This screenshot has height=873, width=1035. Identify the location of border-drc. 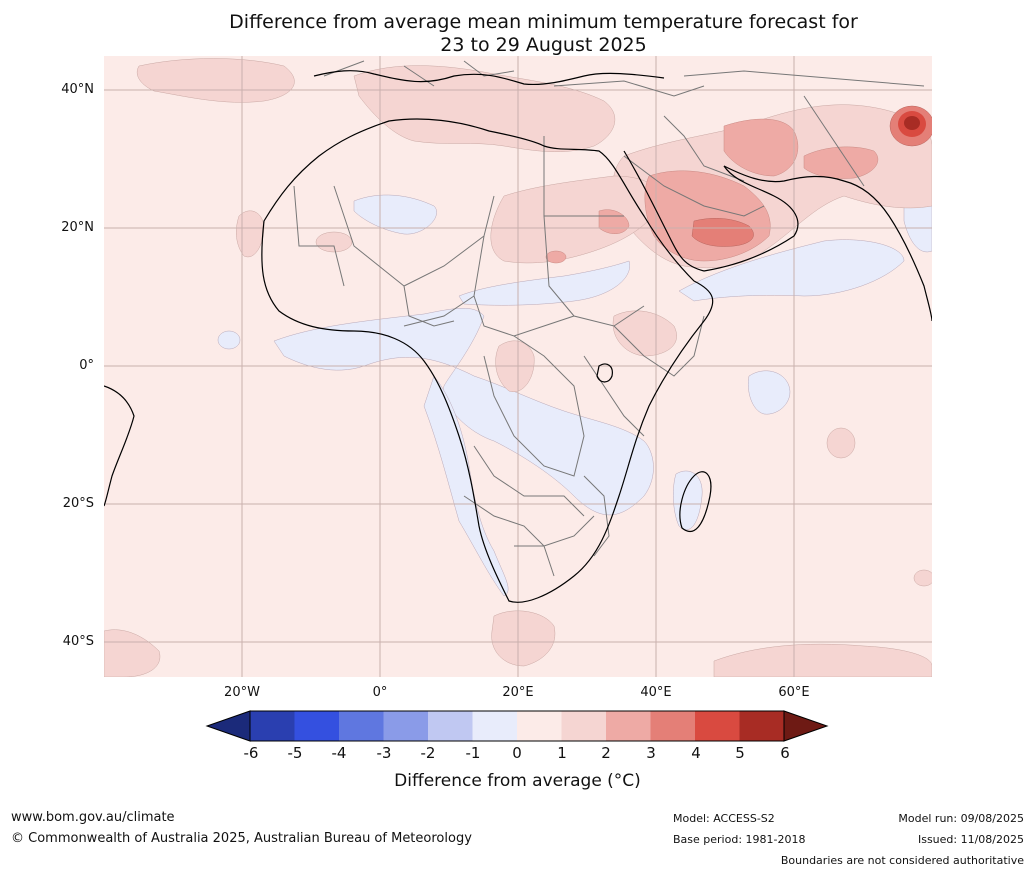
(534, 406).